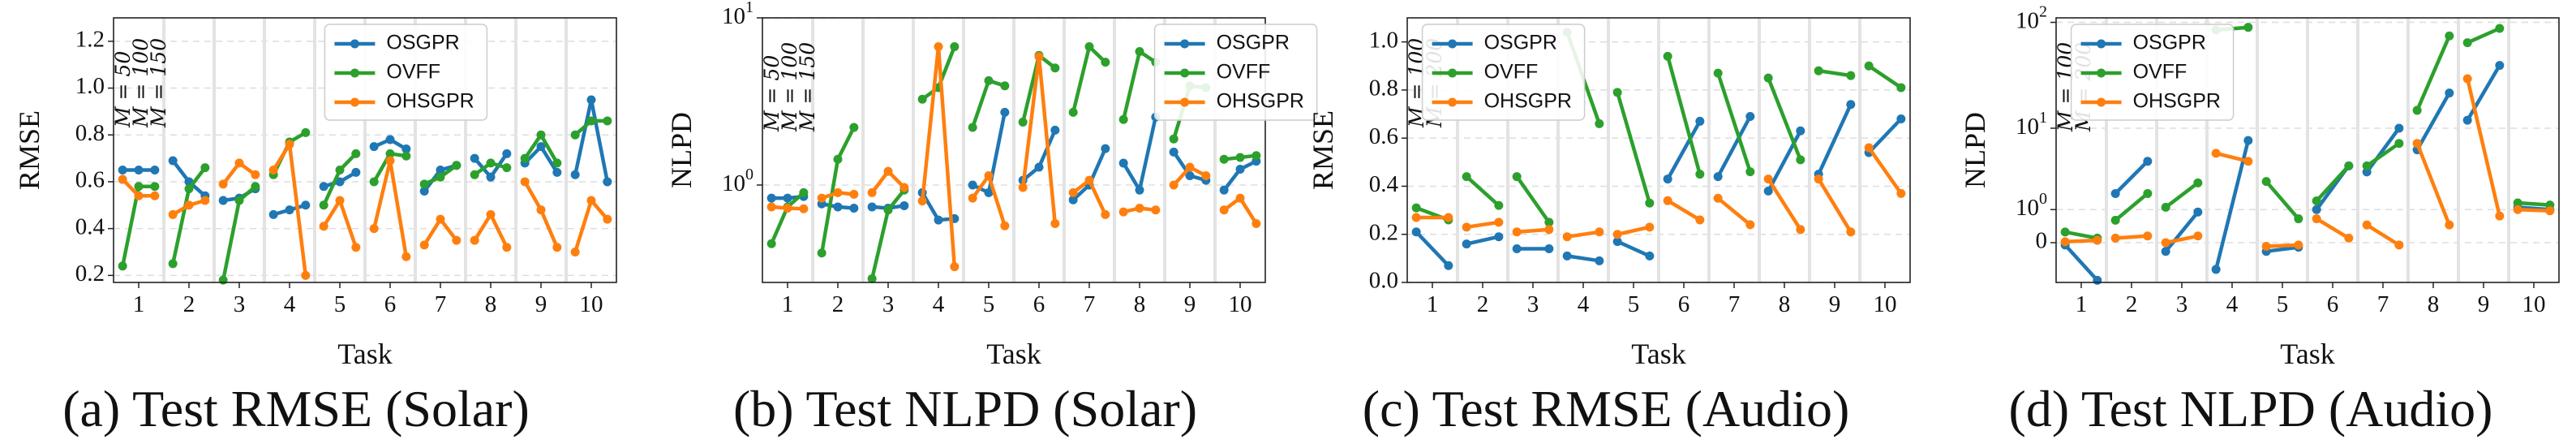  What do you see at coordinates (989, 304) in the screenshot?
I see `x-tick-label: 5` at bounding box center [989, 304].